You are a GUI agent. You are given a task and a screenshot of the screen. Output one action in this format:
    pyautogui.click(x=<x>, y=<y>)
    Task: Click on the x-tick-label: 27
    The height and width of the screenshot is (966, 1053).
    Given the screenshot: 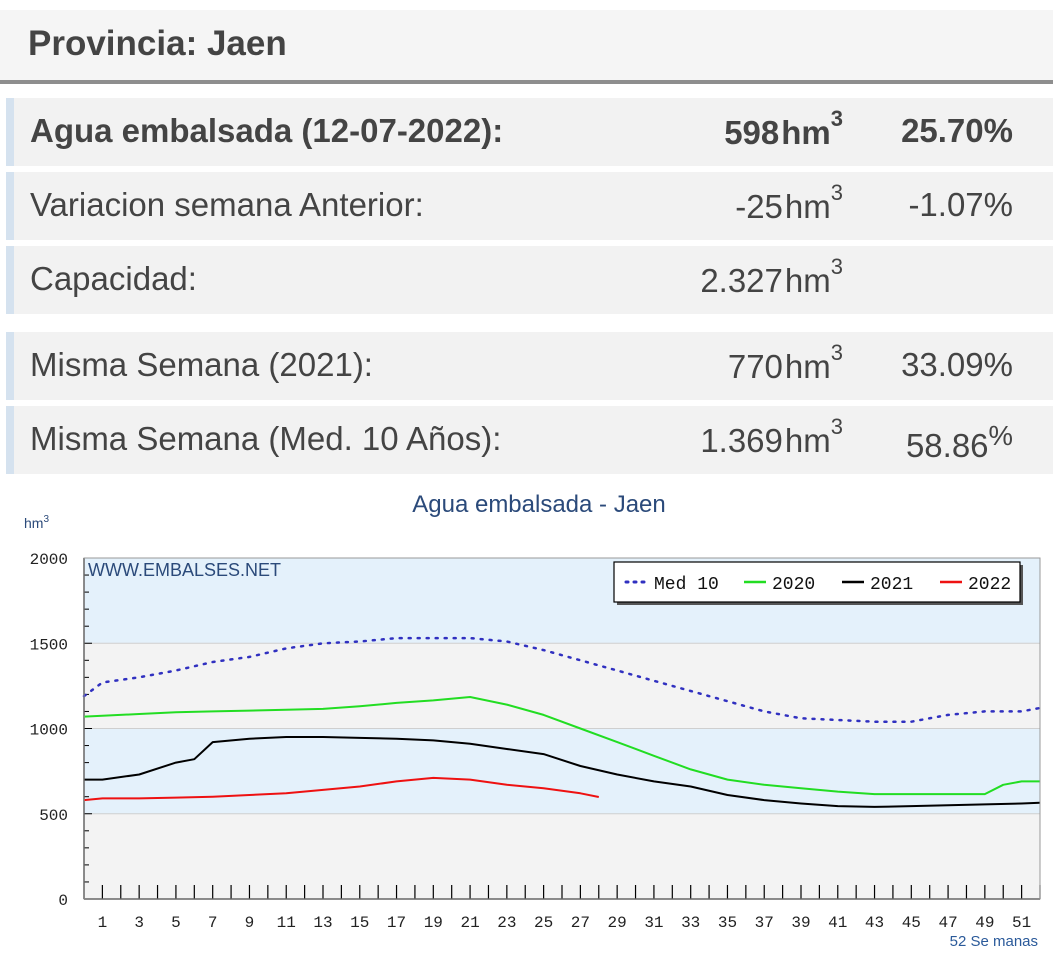 What is the action you would take?
    pyautogui.click(x=580, y=923)
    